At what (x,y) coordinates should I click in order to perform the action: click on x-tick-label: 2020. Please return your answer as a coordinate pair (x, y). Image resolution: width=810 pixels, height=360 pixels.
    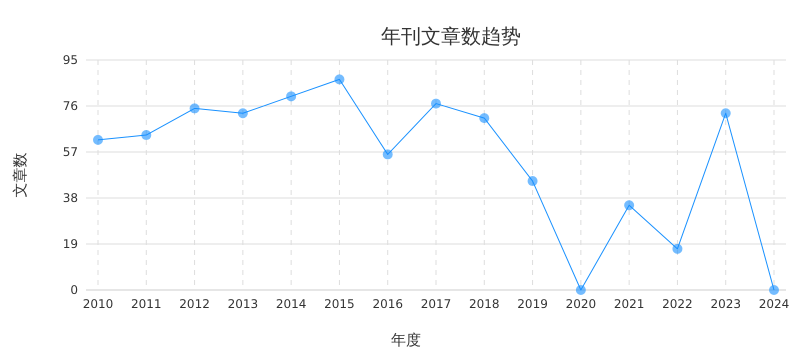
    Looking at the image, I should click on (581, 304).